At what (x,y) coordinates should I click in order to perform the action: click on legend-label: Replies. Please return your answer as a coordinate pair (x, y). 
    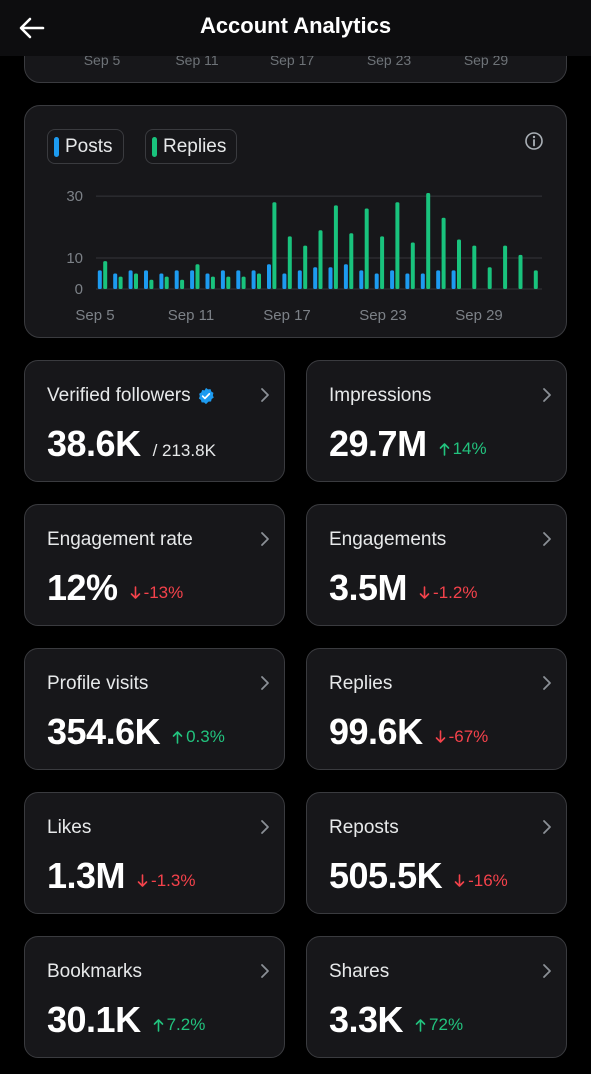
    Looking at the image, I should click on (195, 146).